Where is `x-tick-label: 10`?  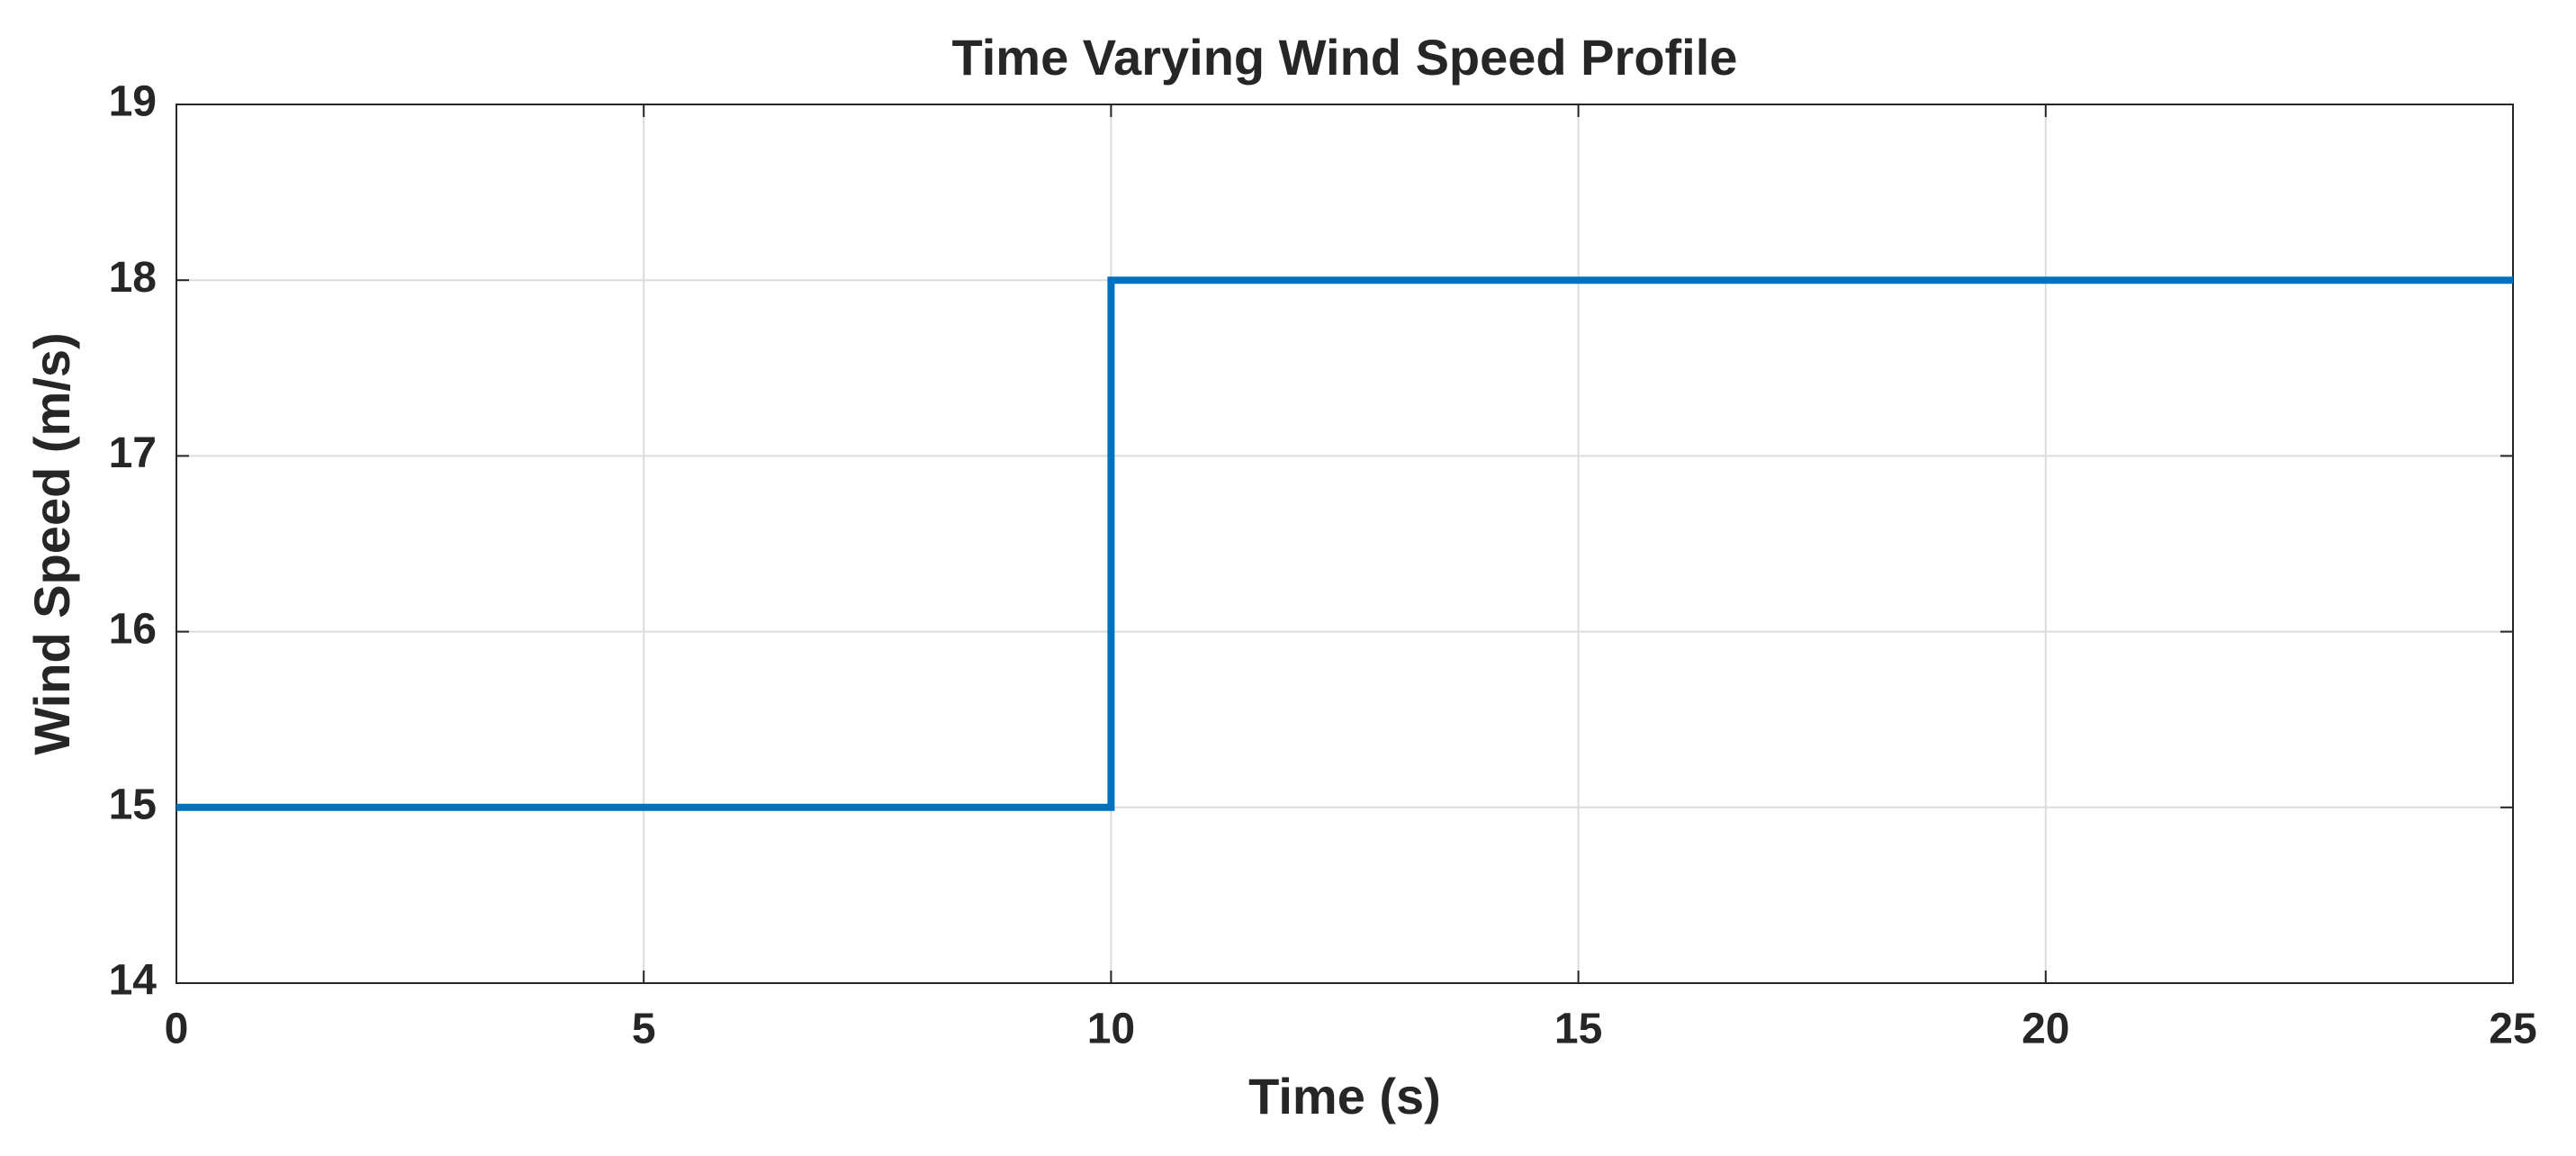
x-tick-label: 10 is located at coordinates (1111, 1029).